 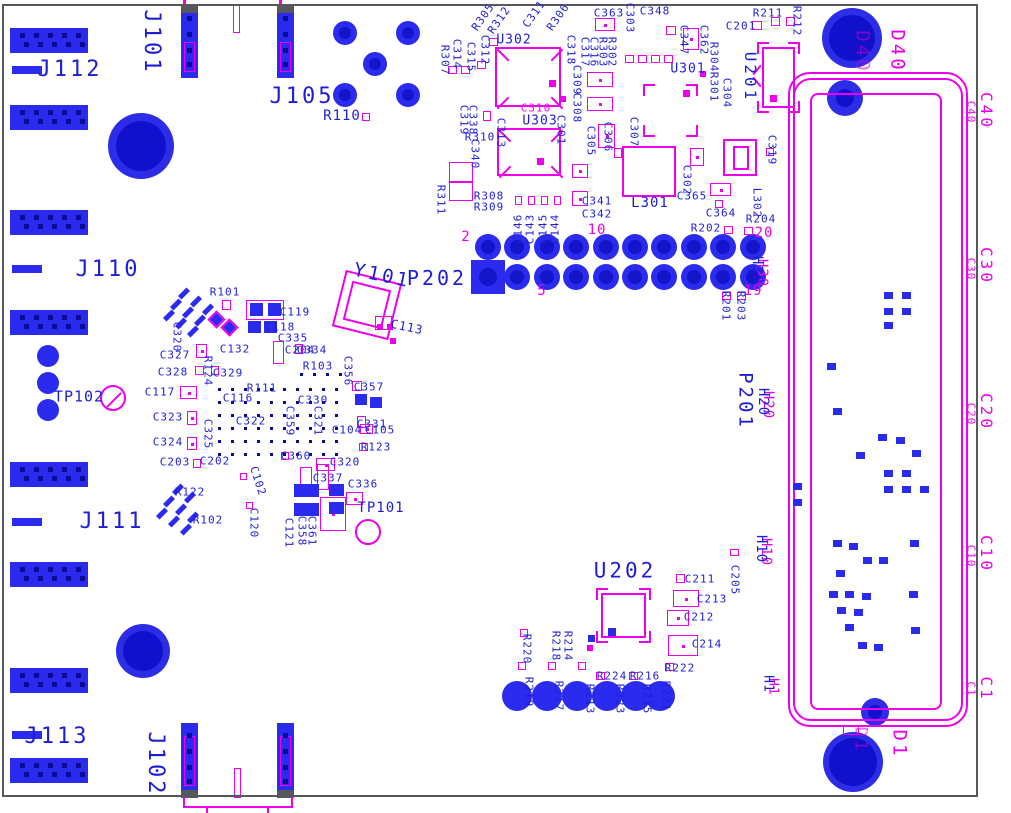 What do you see at coordinates (688, 69) in the screenshot?
I see `refdes-label-u301: U301` at bounding box center [688, 69].